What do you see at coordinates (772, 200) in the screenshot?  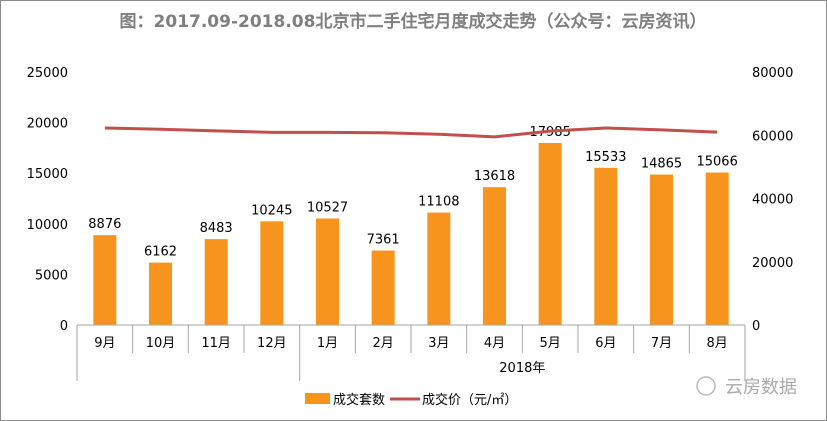 I see `right-tick-label: 40000` at bounding box center [772, 200].